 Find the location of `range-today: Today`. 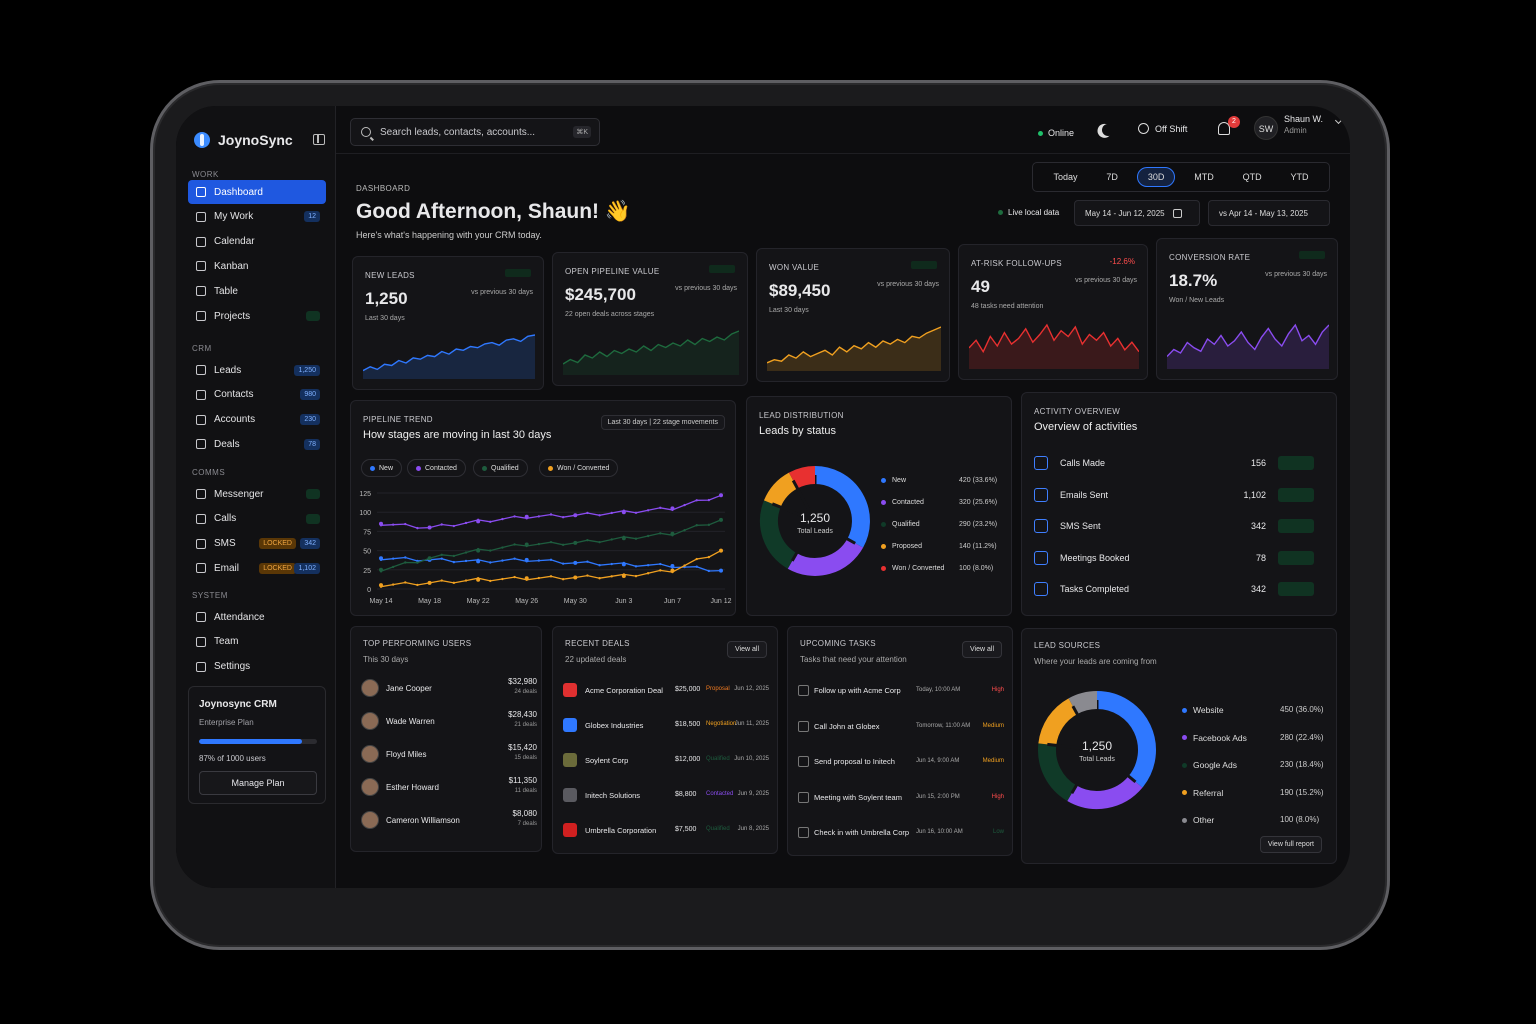

range-today: Today is located at coordinates (1065, 177).